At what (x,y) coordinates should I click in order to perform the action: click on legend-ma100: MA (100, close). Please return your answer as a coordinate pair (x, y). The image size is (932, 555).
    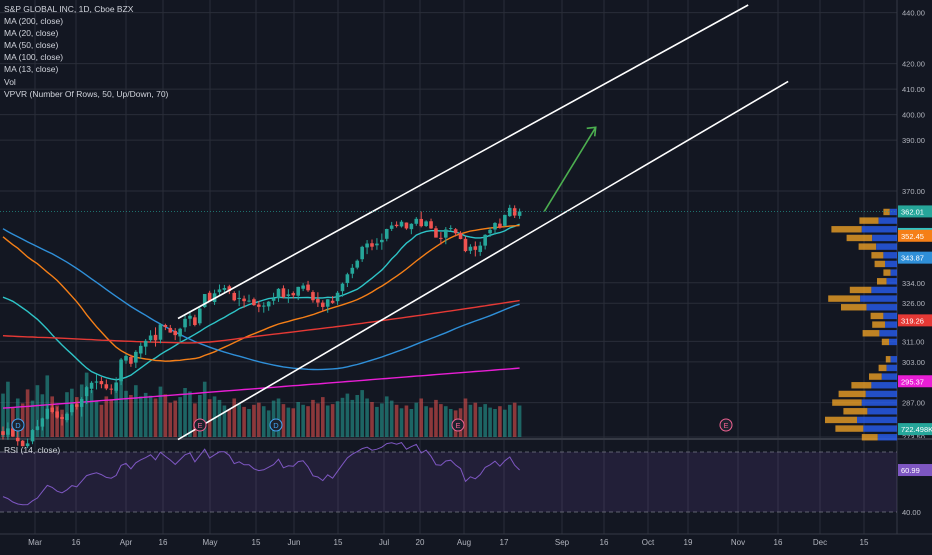
    Looking at the image, I should click on (34, 57).